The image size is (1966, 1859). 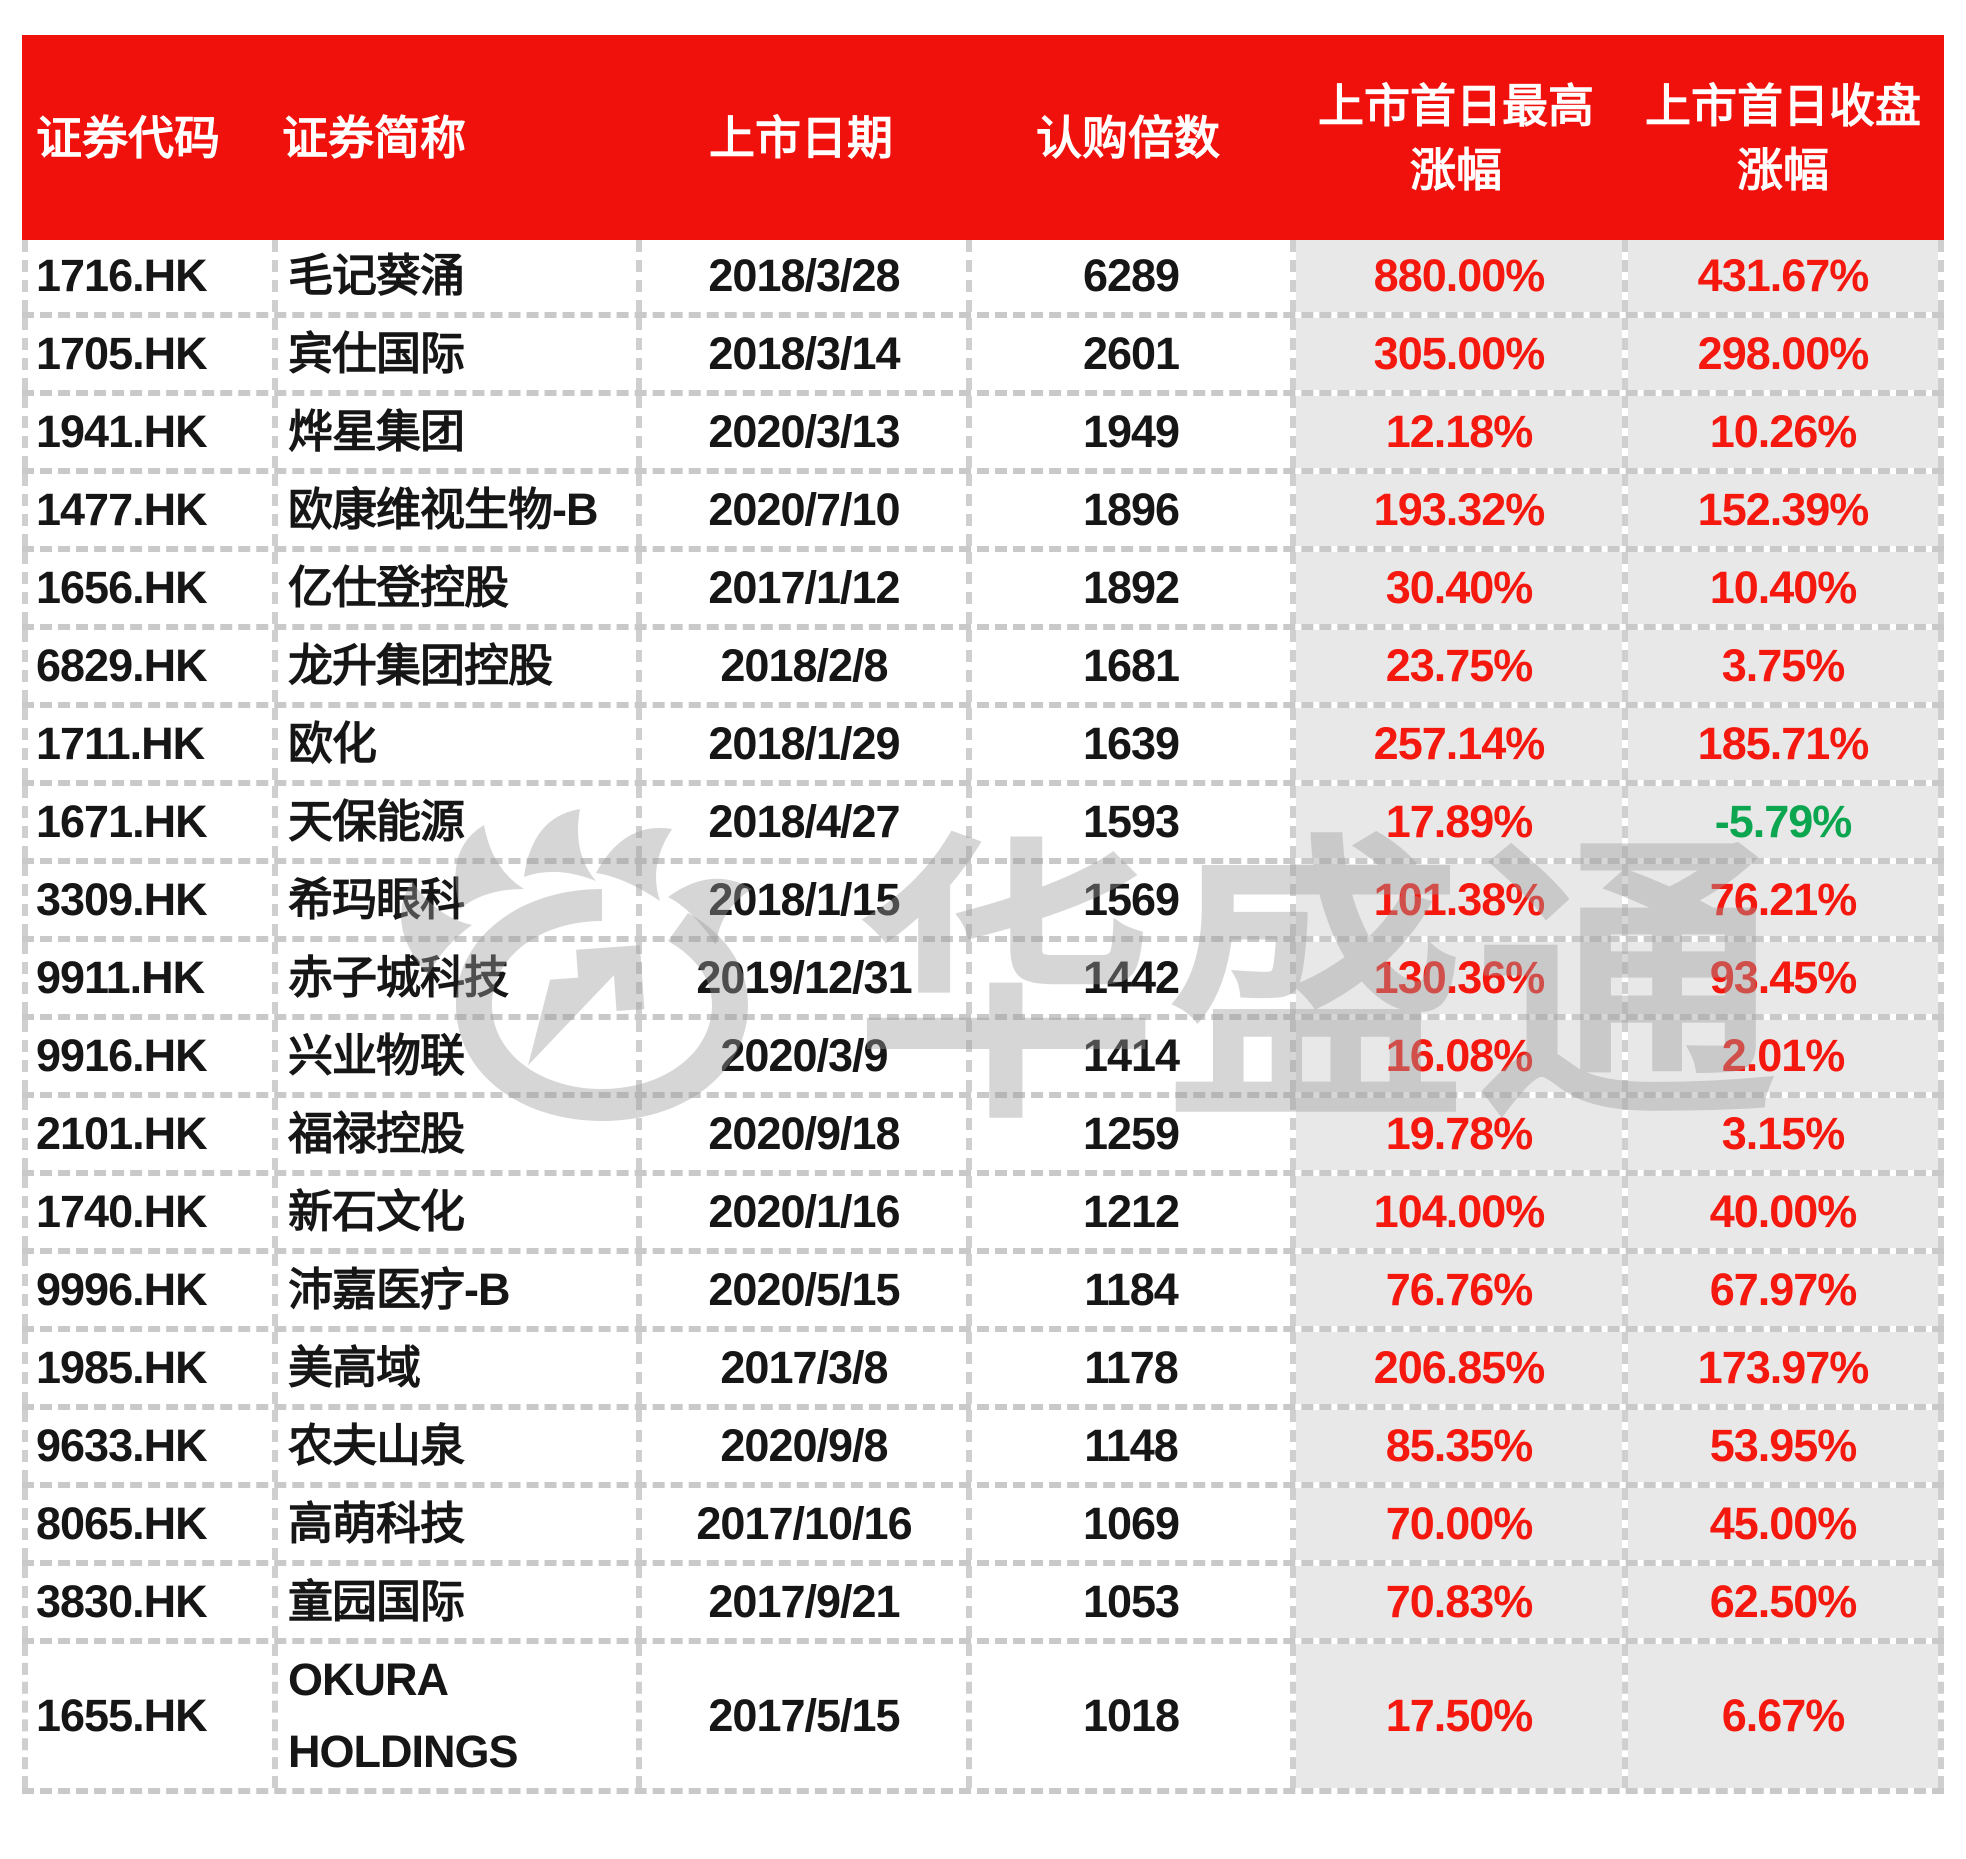 What do you see at coordinates (147, 900) in the screenshot?
I see `cell-stock-code: 3309.HK` at bounding box center [147, 900].